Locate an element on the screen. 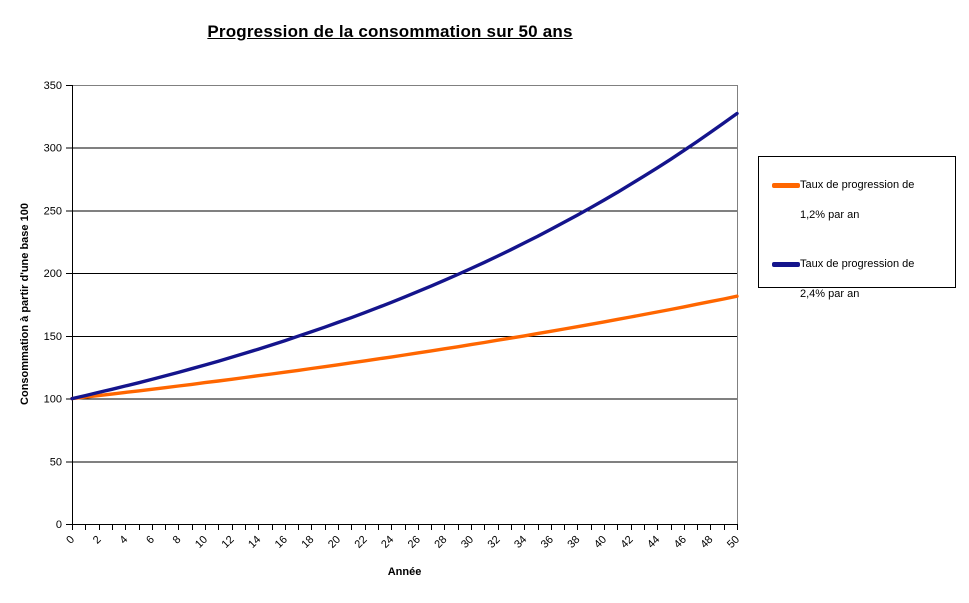 Image resolution: width=969 pixels, height=603 pixels. x-tick-label: 2 is located at coordinates (97, 540).